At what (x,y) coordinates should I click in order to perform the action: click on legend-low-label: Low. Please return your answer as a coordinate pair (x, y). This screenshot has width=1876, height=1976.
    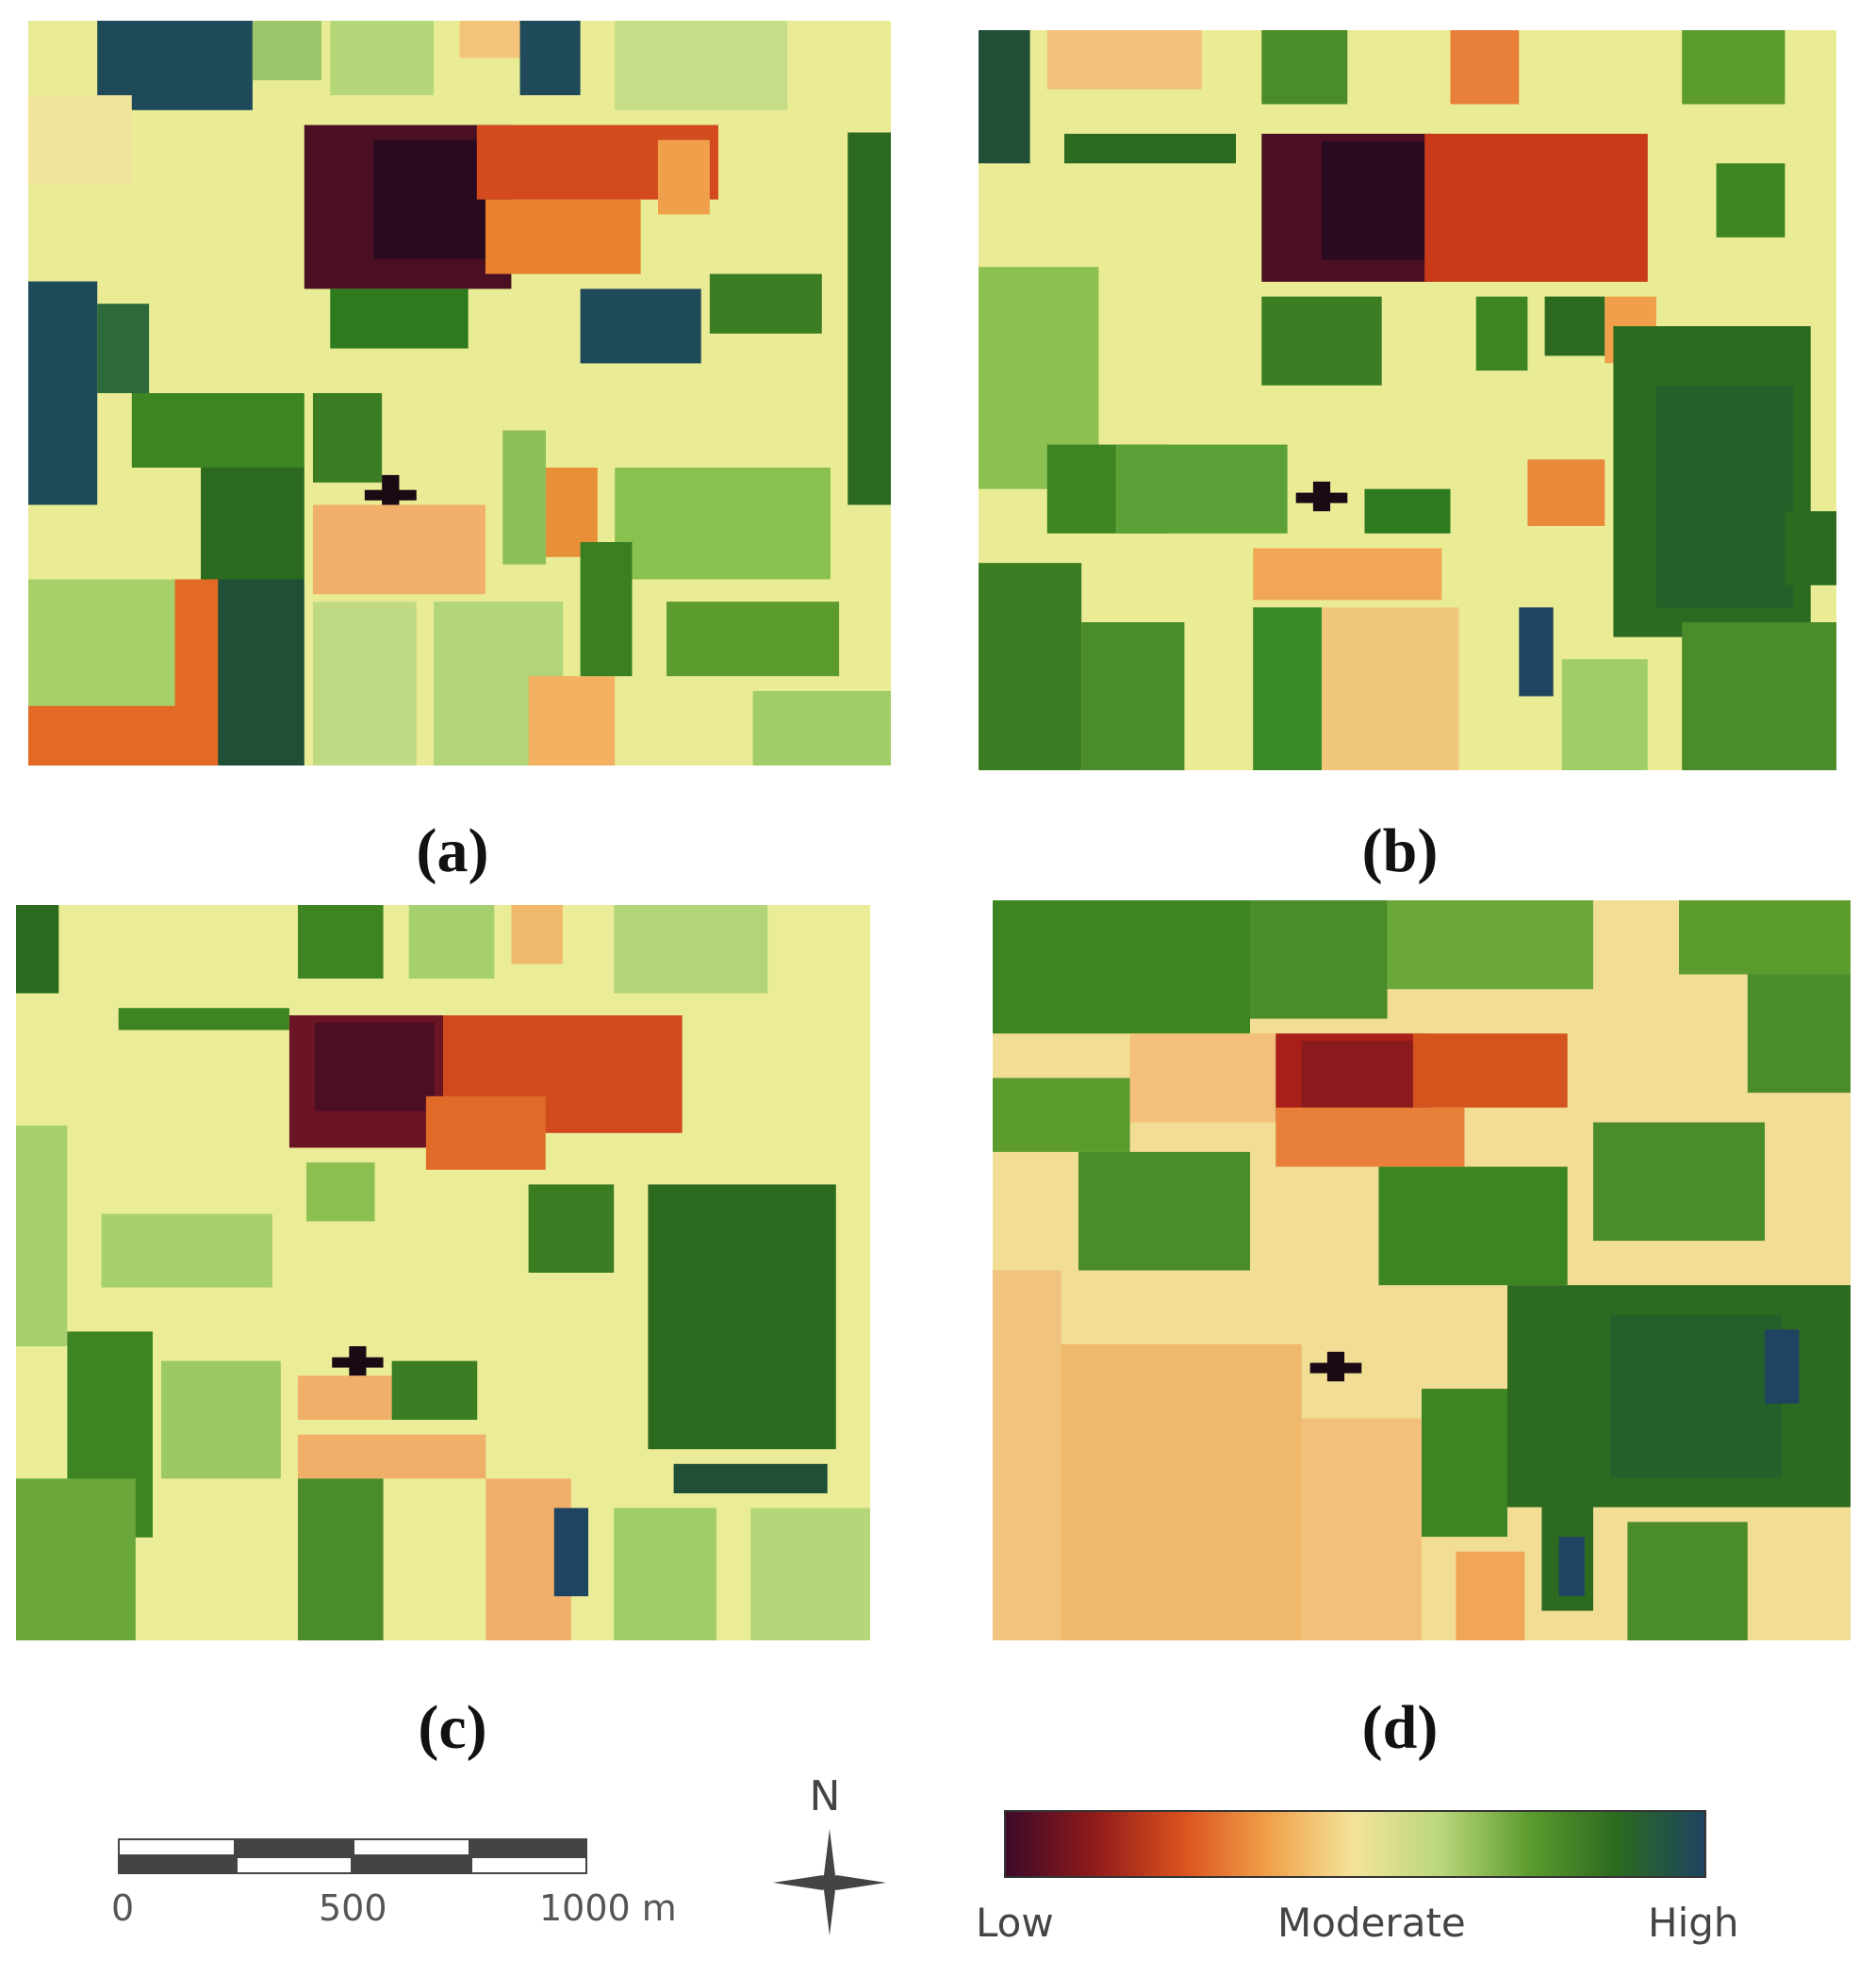
    Looking at the image, I should click on (1015, 1923).